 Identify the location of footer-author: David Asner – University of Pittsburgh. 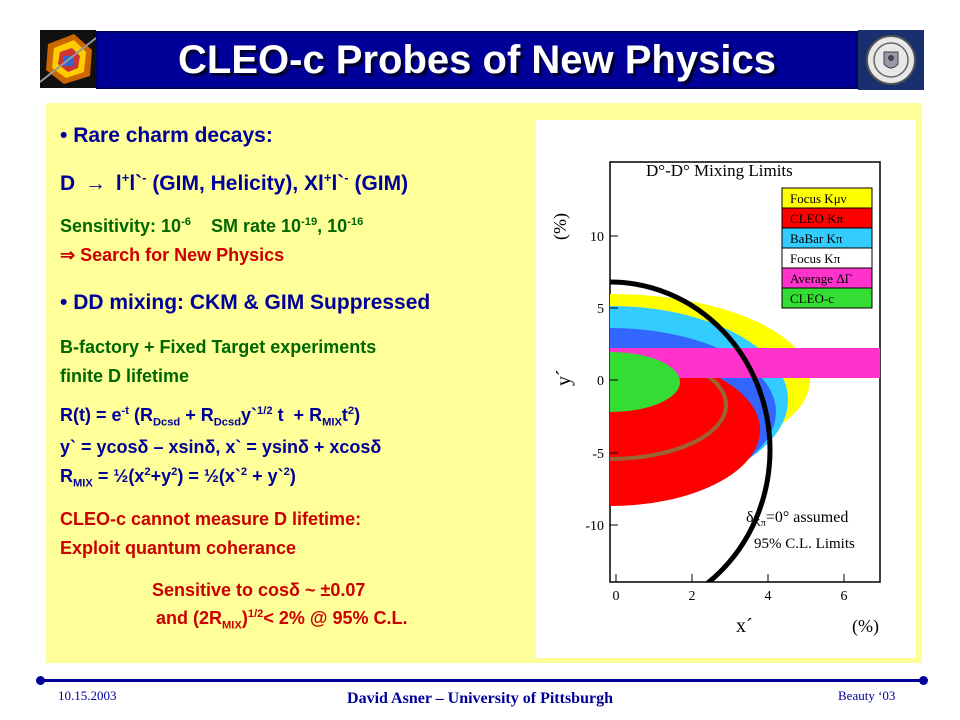
(480, 698).